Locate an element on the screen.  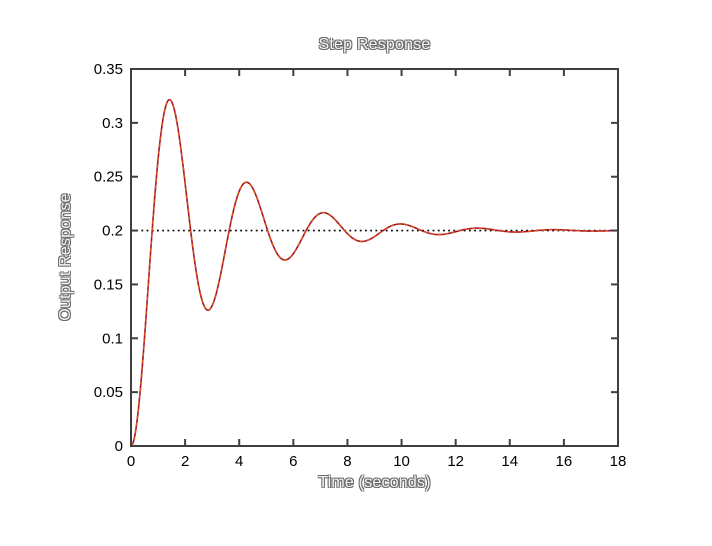
y-tick-label: 0.3 is located at coordinates (112, 123).